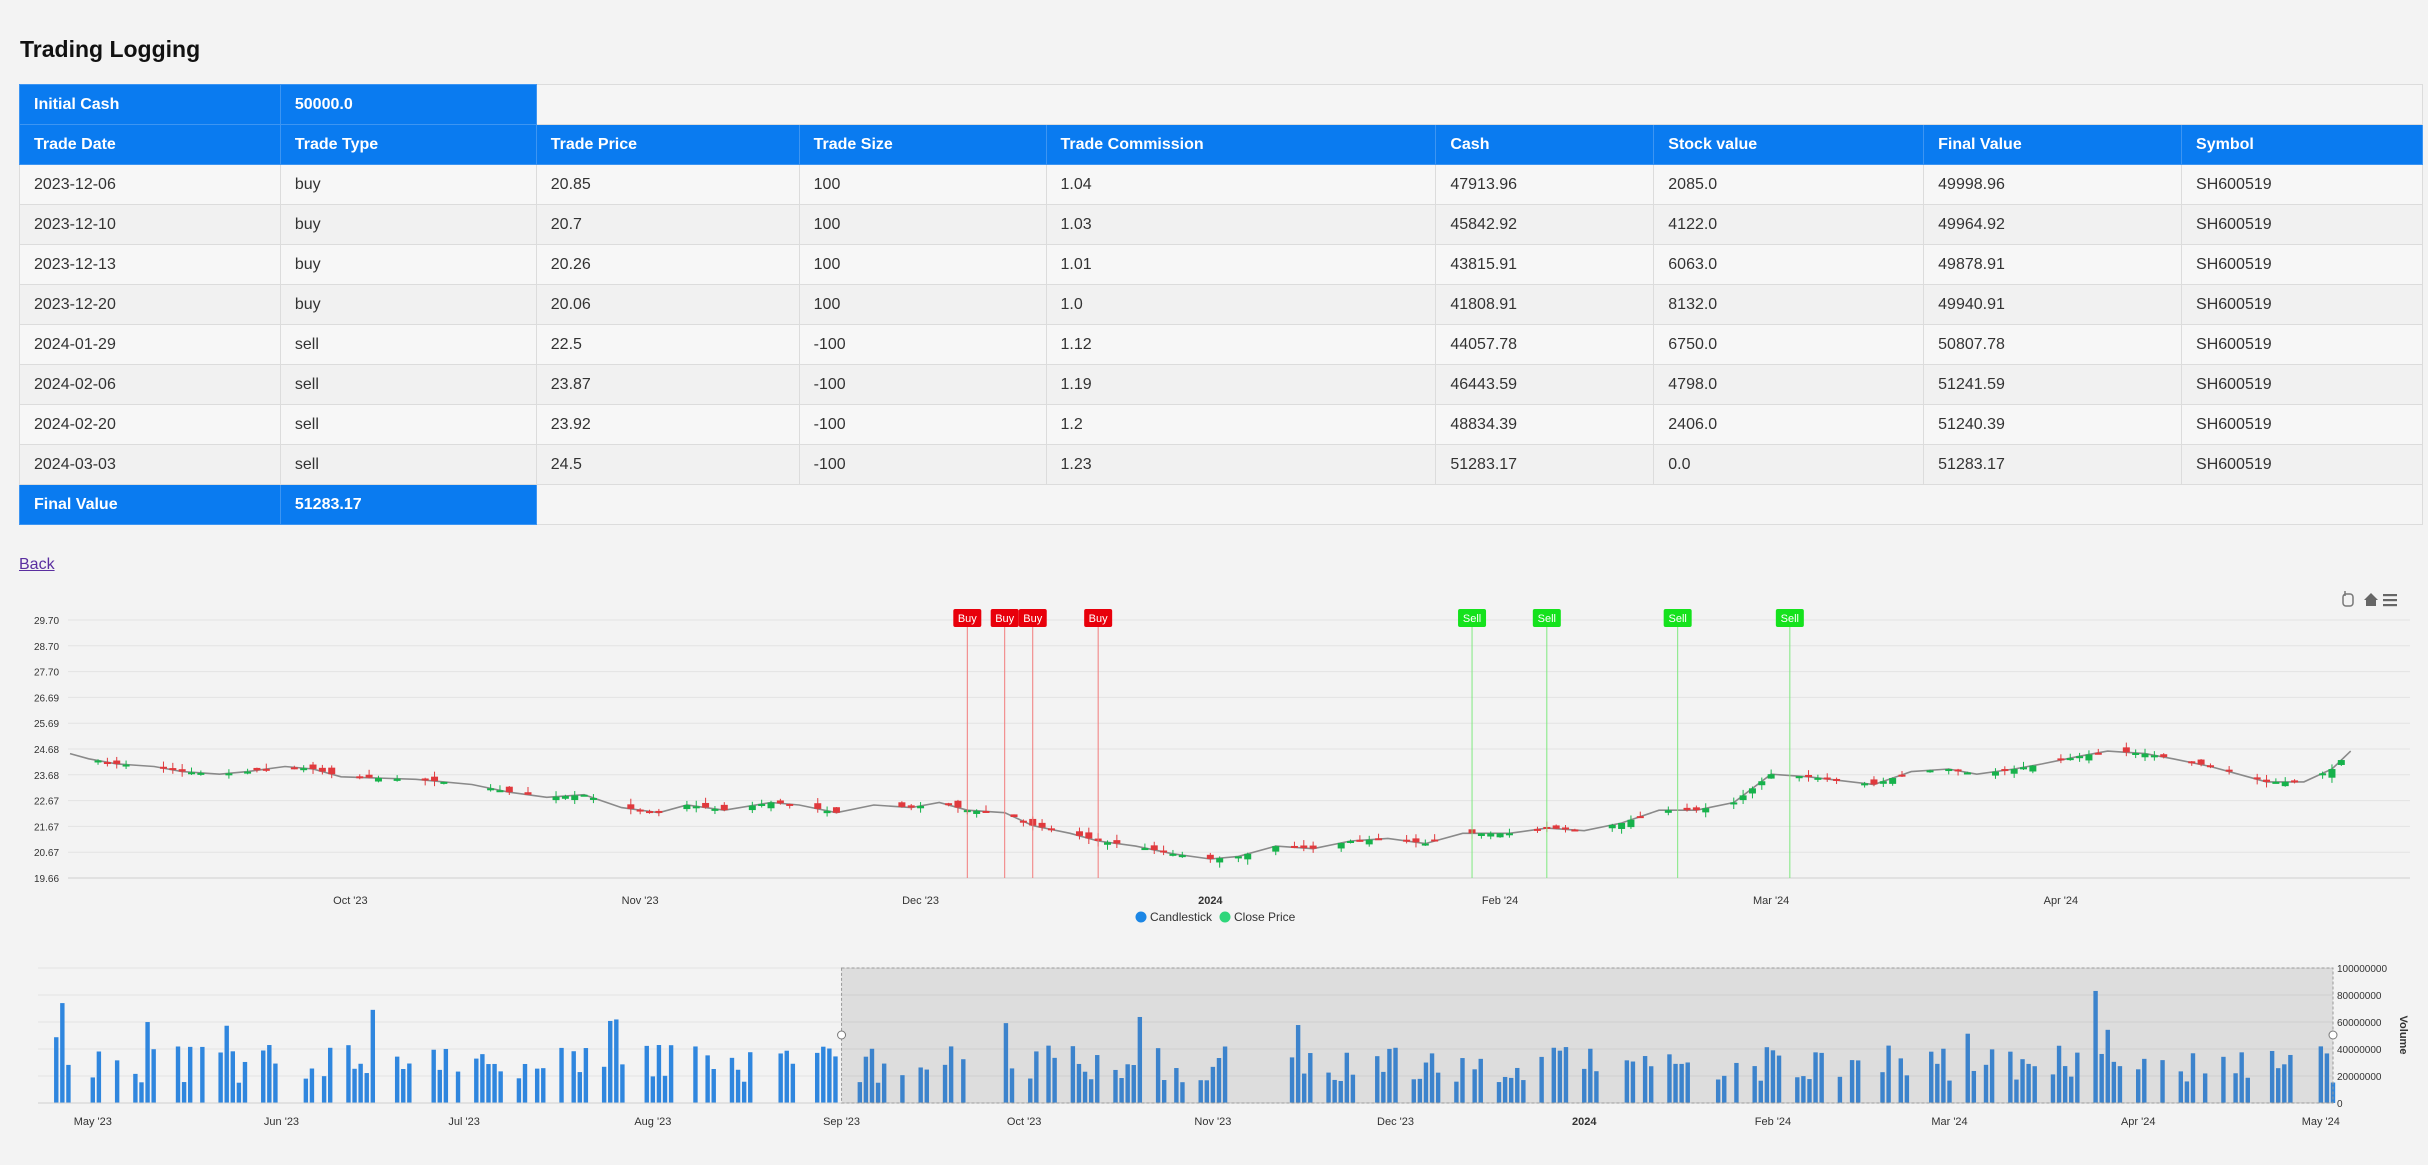 This screenshot has width=2428, height=1165. What do you see at coordinates (1771, 901) in the screenshot?
I see `x-tick-label: Mar '24` at bounding box center [1771, 901].